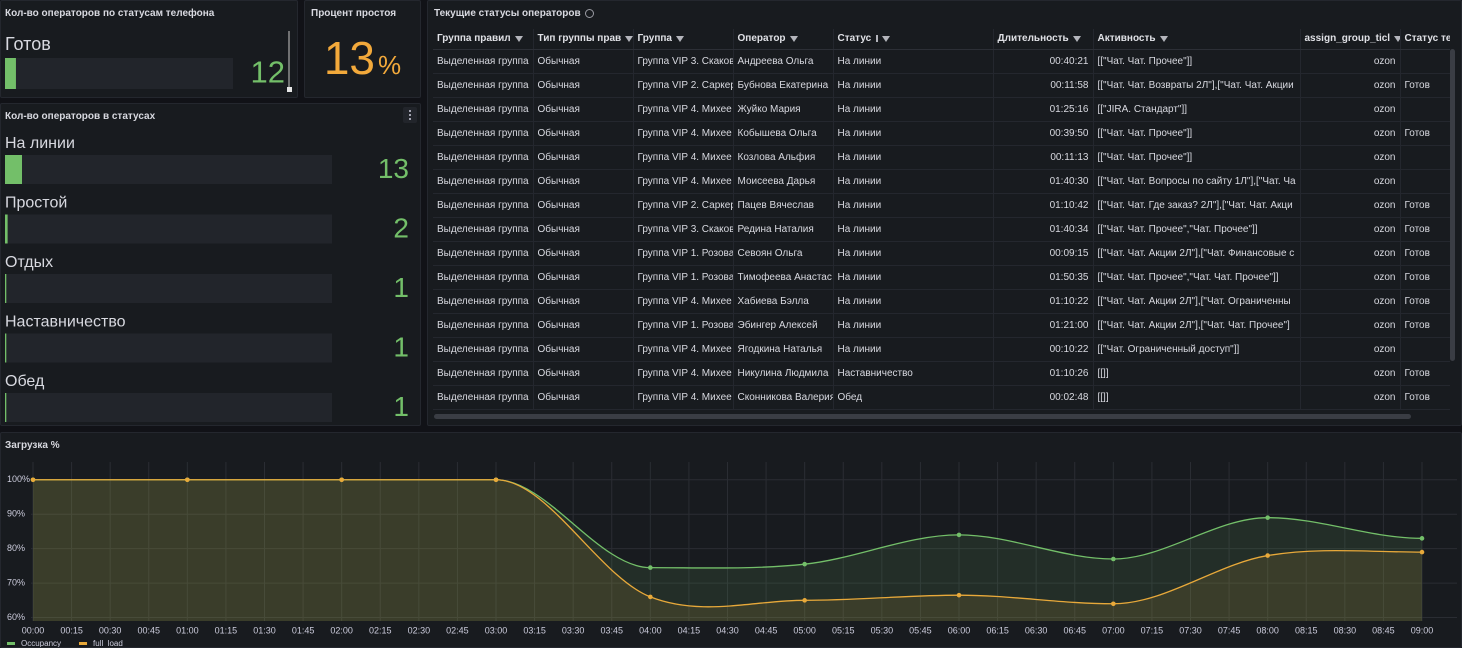 This screenshot has width=1462, height=648. Describe the element at coordinates (783, 397) in the screenshot. I see `table-cell: Сконникова Валерия` at that location.